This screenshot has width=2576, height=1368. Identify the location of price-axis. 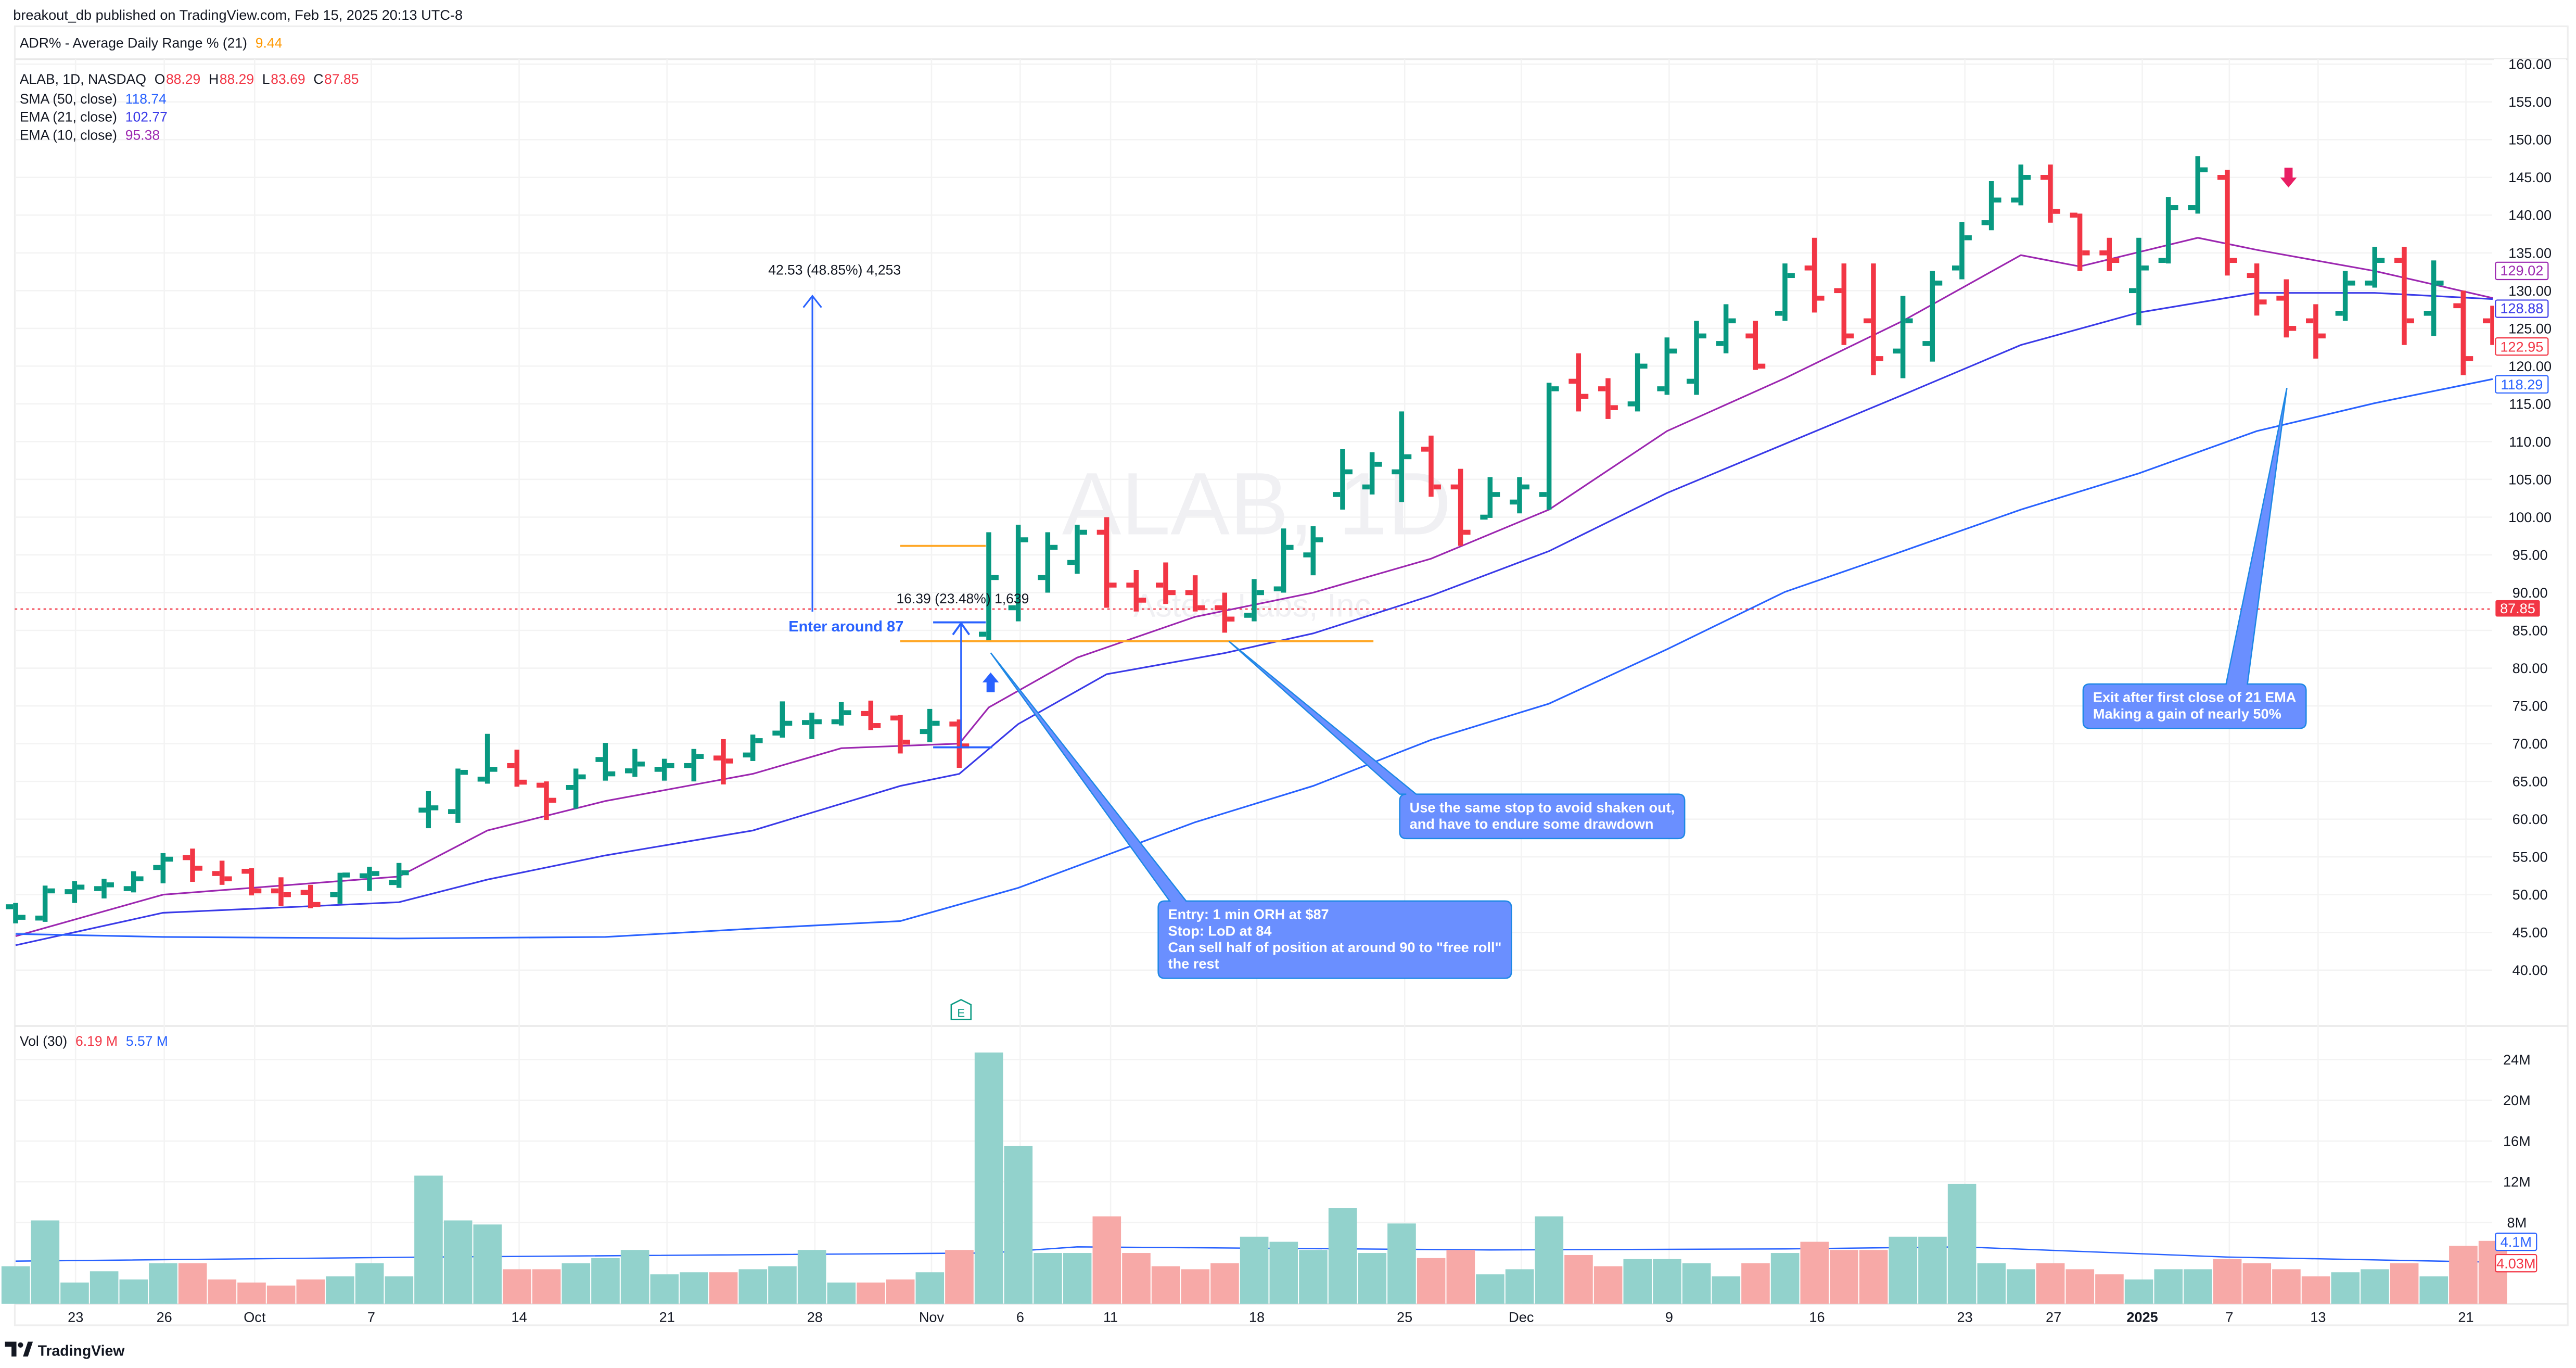
(2530, 541).